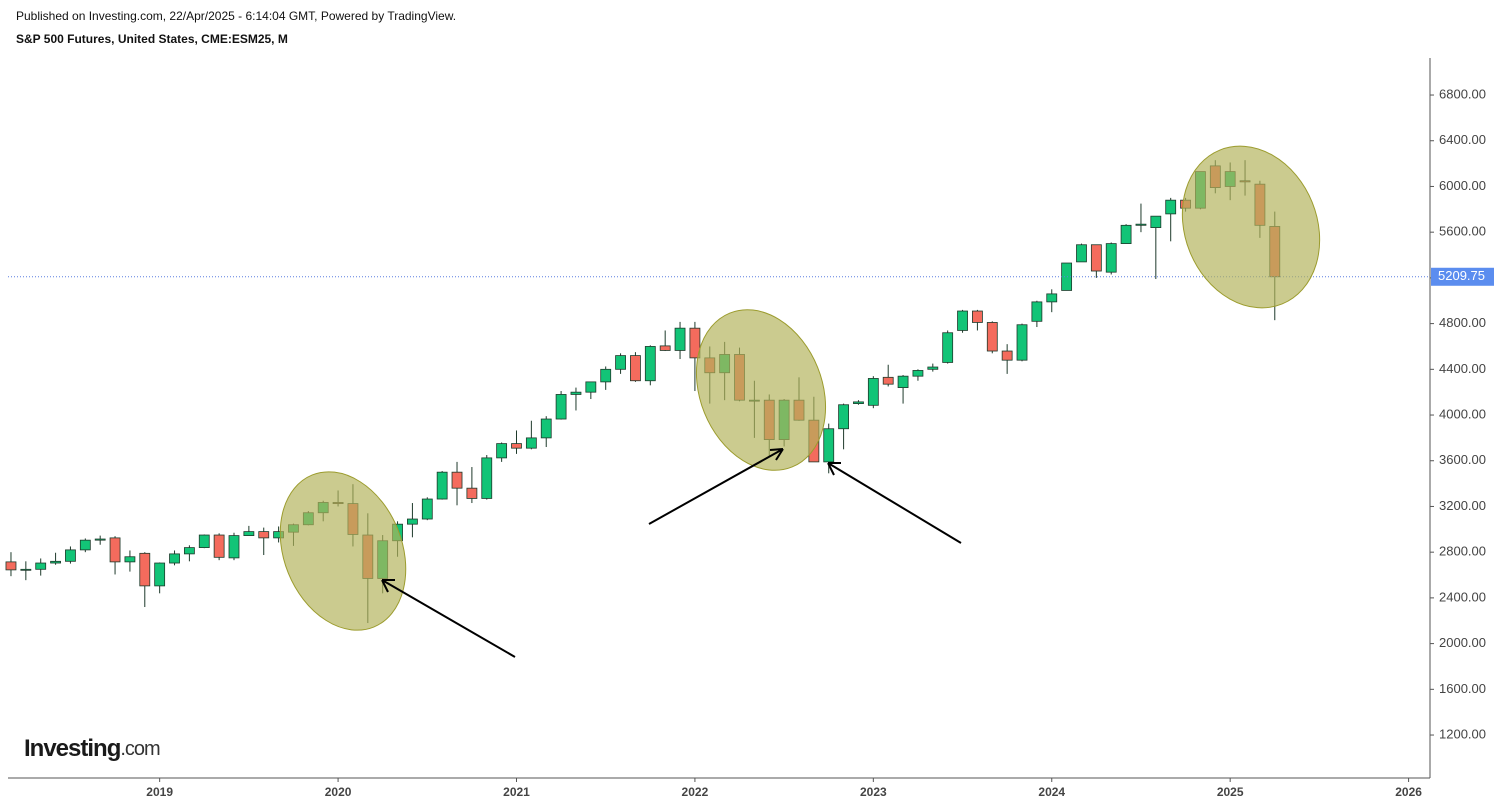 The height and width of the screenshot is (807, 1500). I want to click on x-tick-label: 2024, so click(1051, 792).